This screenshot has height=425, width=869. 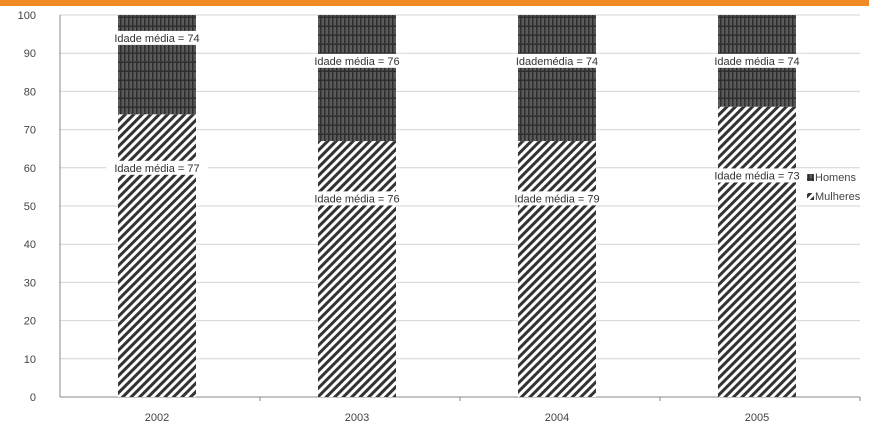 I want to click on y-tick-label-90: 90, so click(x=30, y=54).